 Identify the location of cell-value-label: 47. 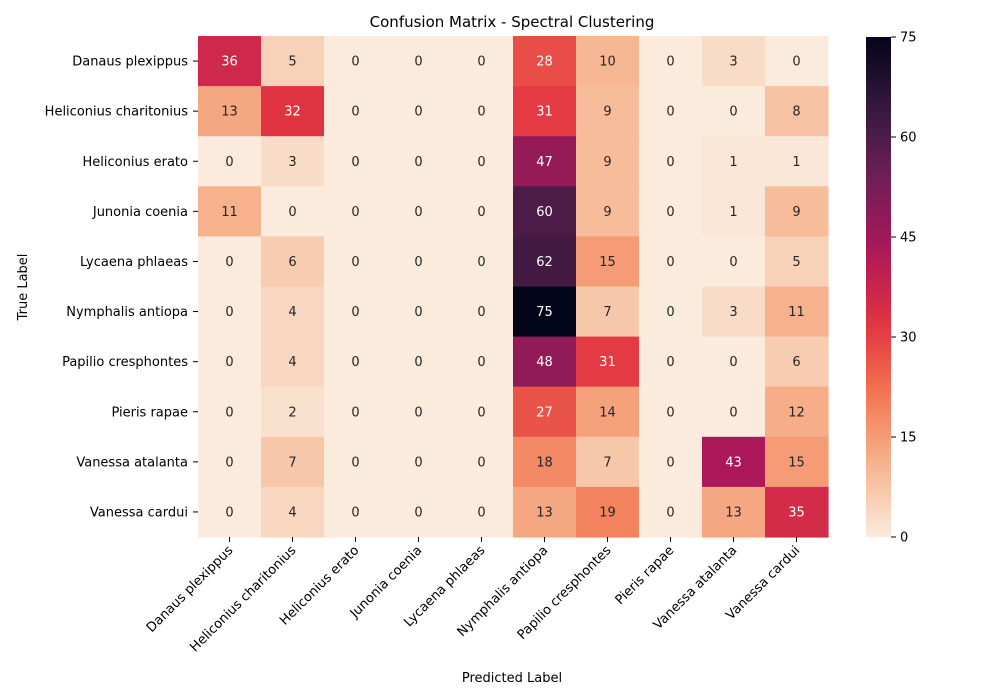
(544, 162).